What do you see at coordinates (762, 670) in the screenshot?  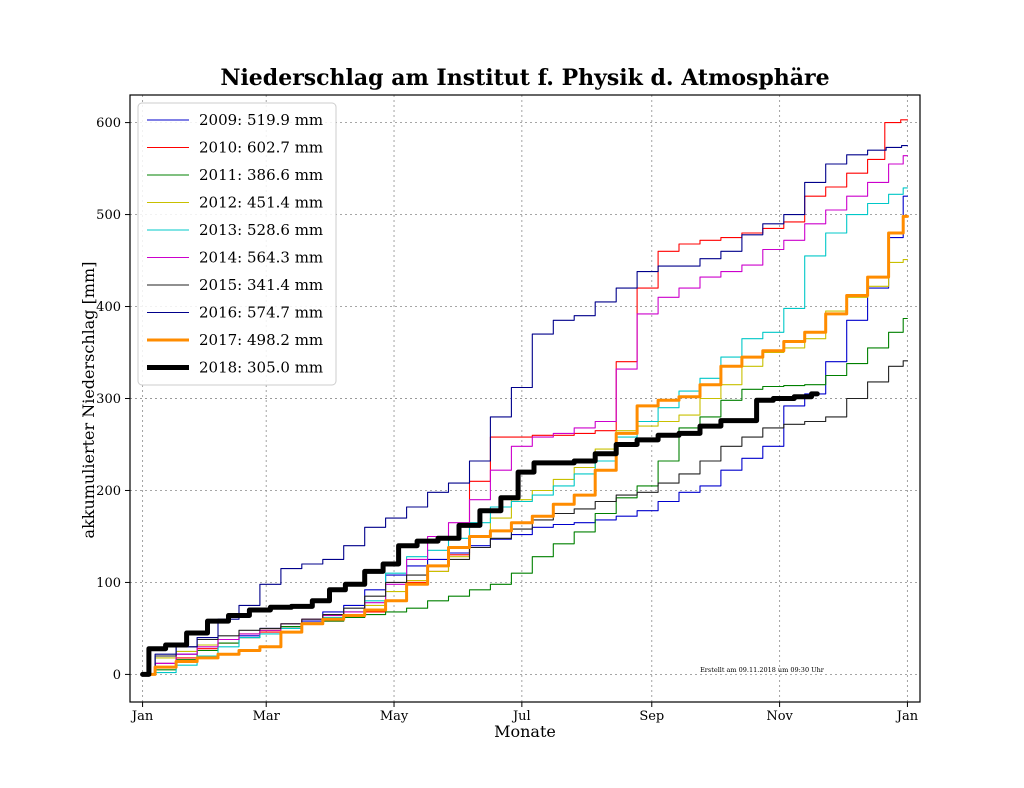 I see `creation-note: Erstellt am 09.11.2018 um 09:30 Uhr` at bounding box center [762, 670].